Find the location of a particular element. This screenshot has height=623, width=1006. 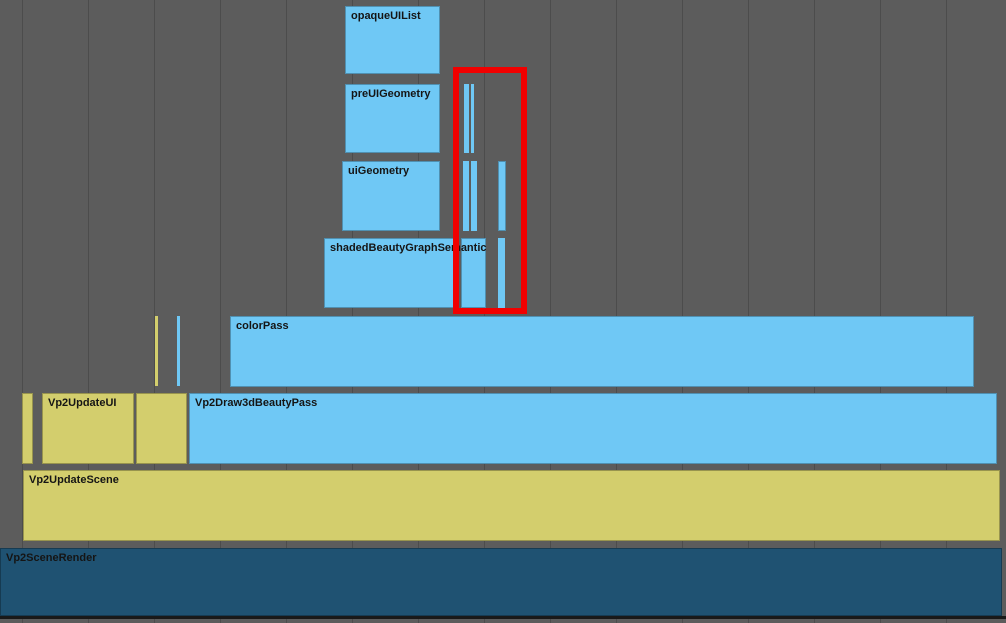

profiler-bar-preUIGeometry: preUIGeometry is located at coordinates (392, 118).